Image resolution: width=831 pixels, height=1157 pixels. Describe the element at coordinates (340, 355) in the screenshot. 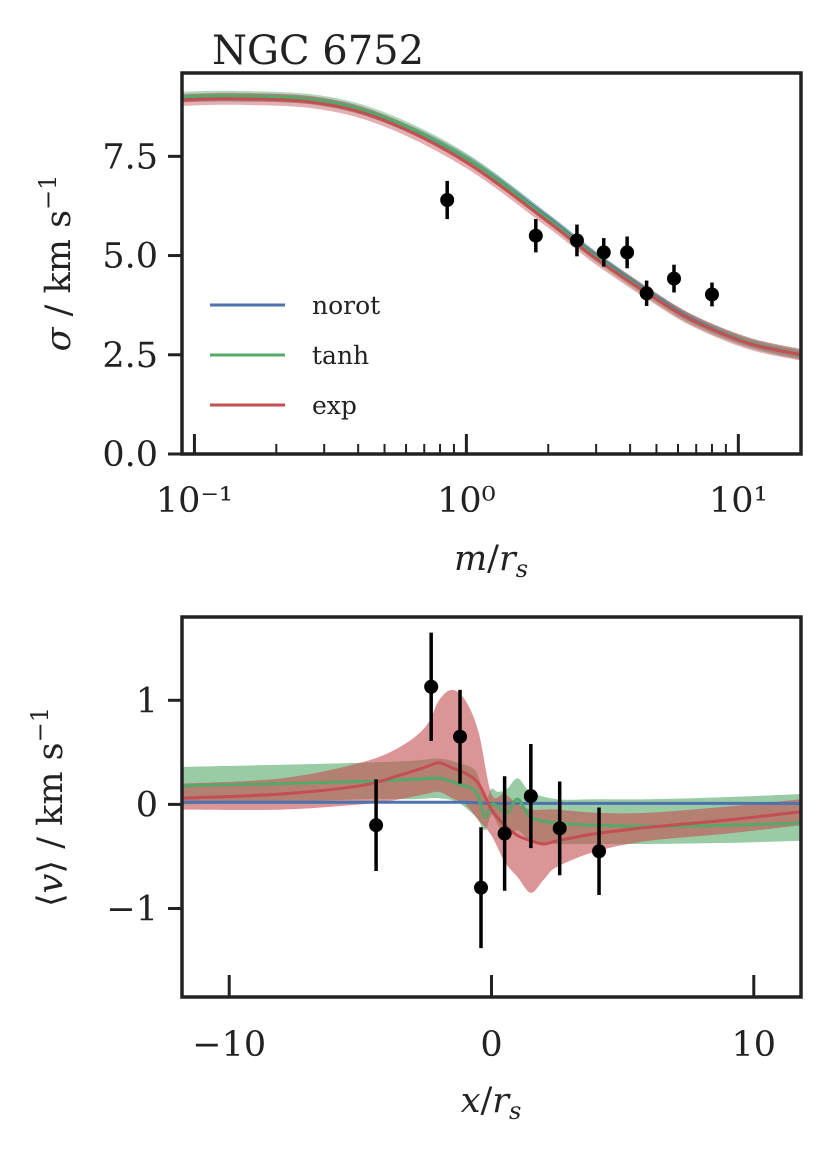

I see `legend-label-tanh: tanh` at that location.